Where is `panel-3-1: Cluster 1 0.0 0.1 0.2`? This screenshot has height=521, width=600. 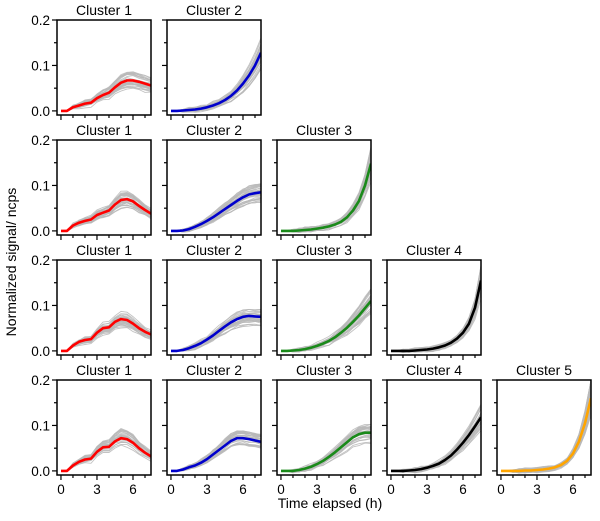
panel-3-1: Cluster 1 0.0 0.1 0.2 is located at coordinates (91, 301).